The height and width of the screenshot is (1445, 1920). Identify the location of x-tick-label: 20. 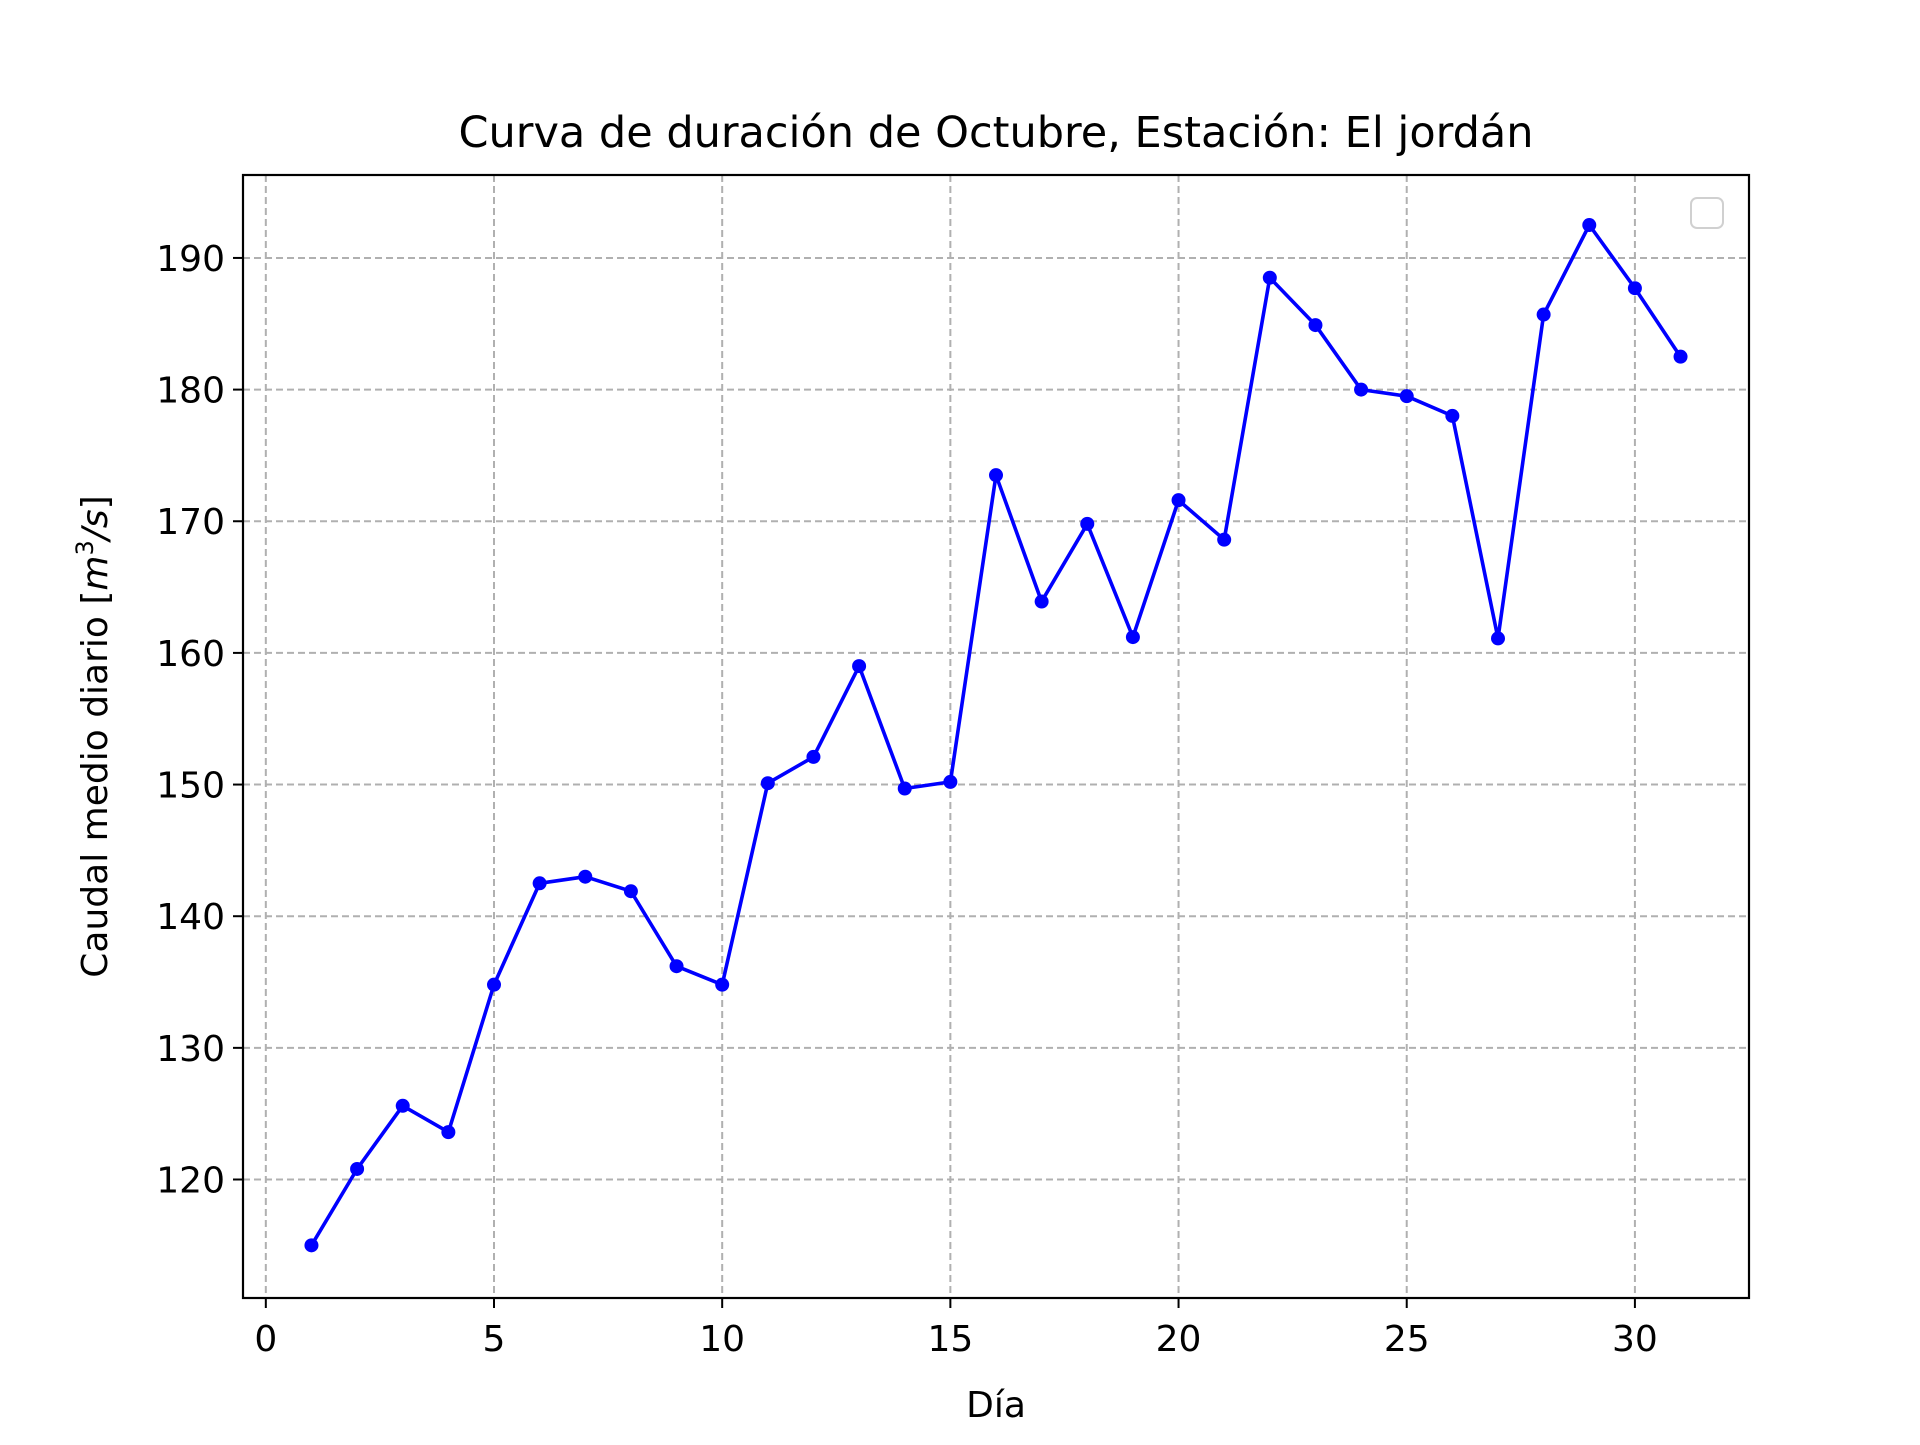
(1179, 1339).